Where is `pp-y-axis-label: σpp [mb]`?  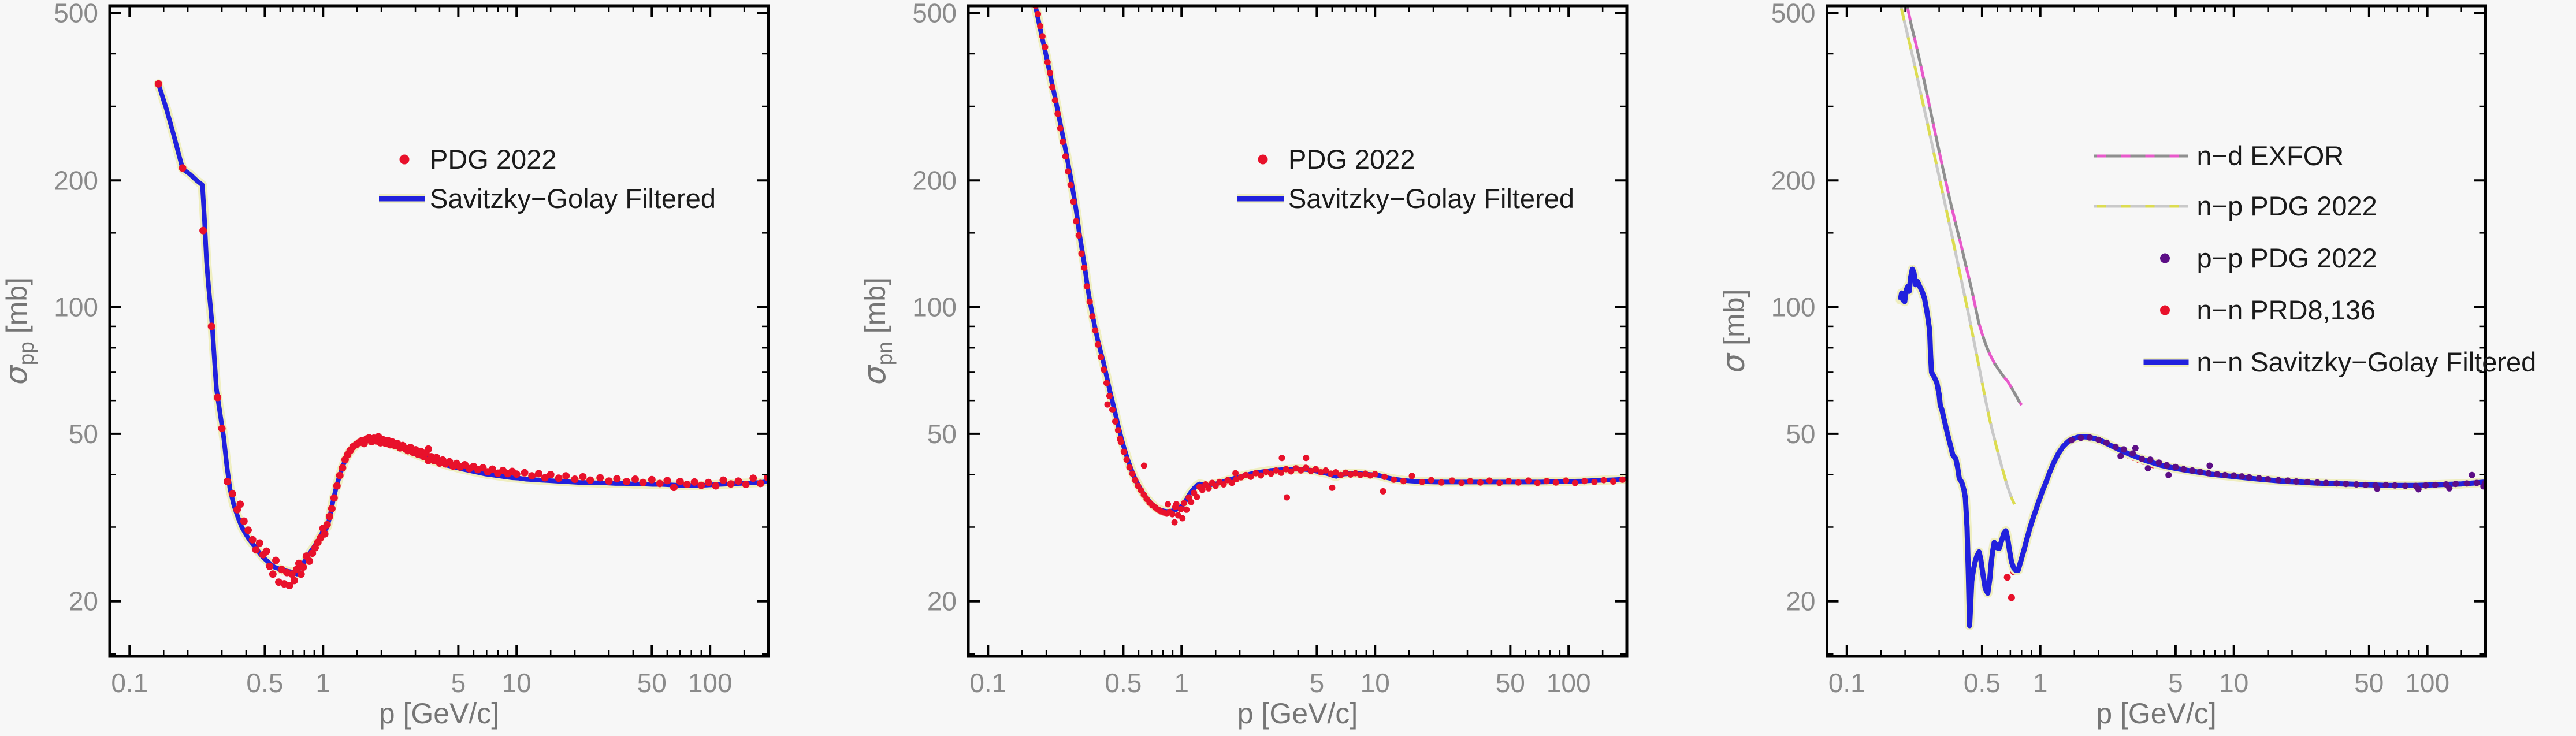 pp-y-axis-label: σpp [mb] is located at coordinates (19, 331).